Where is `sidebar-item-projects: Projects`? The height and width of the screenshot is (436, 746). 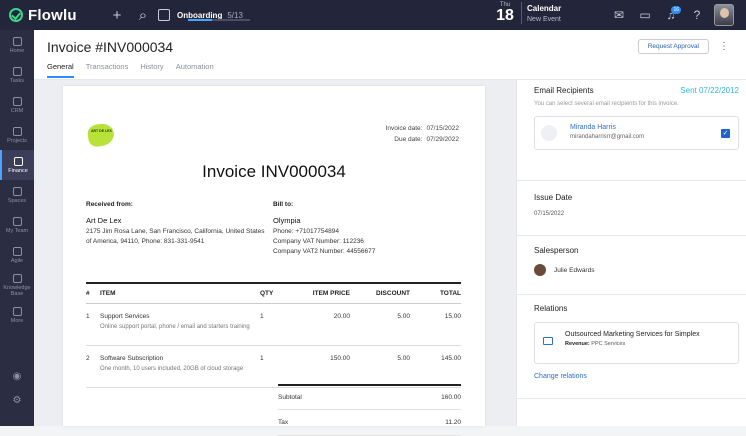 sidebar-item-projects: Projects is located at coordinates (17, 135).